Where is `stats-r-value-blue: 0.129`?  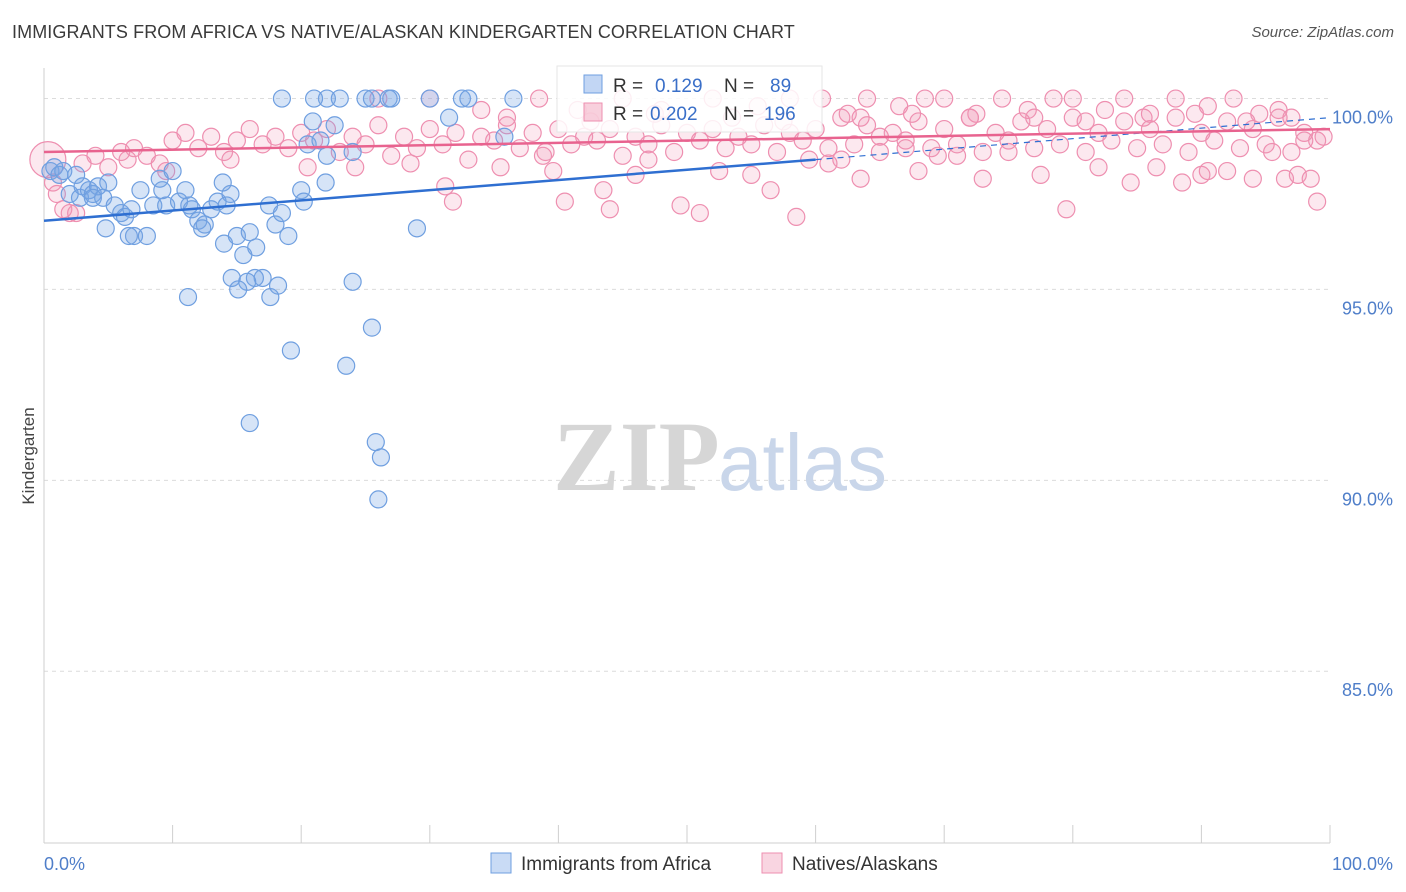 stats-r-value-blue: 0.129 is located at coordinates (679, 86).